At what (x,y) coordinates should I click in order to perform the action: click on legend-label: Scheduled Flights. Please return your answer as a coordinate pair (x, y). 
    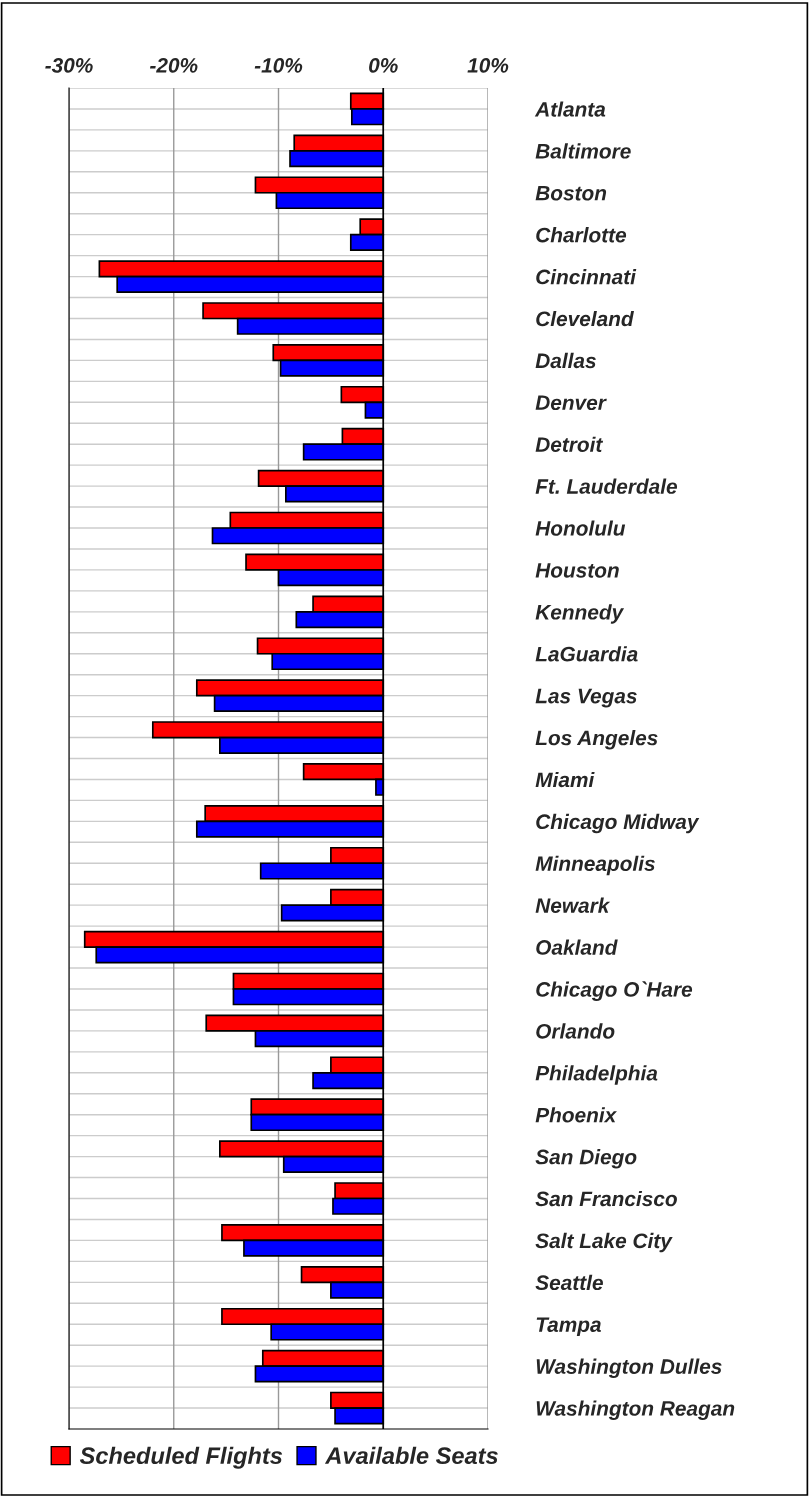
    Looking at the image, I should click on (181, 1457).